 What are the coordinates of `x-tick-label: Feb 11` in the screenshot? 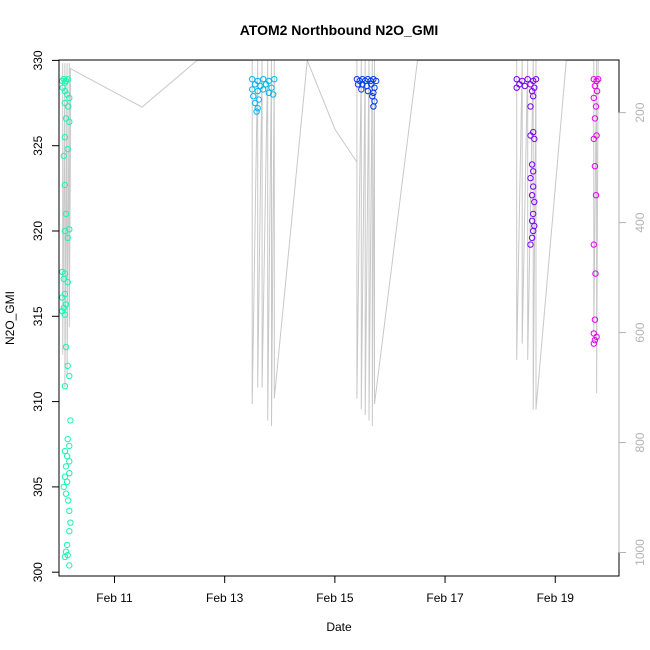 It's located at (114, 598).